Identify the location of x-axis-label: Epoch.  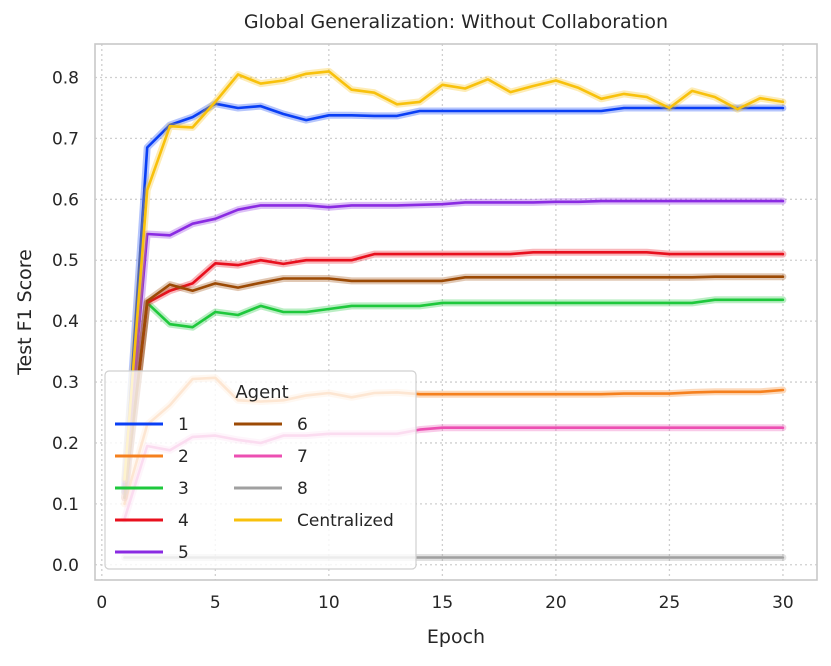
(456, 637).